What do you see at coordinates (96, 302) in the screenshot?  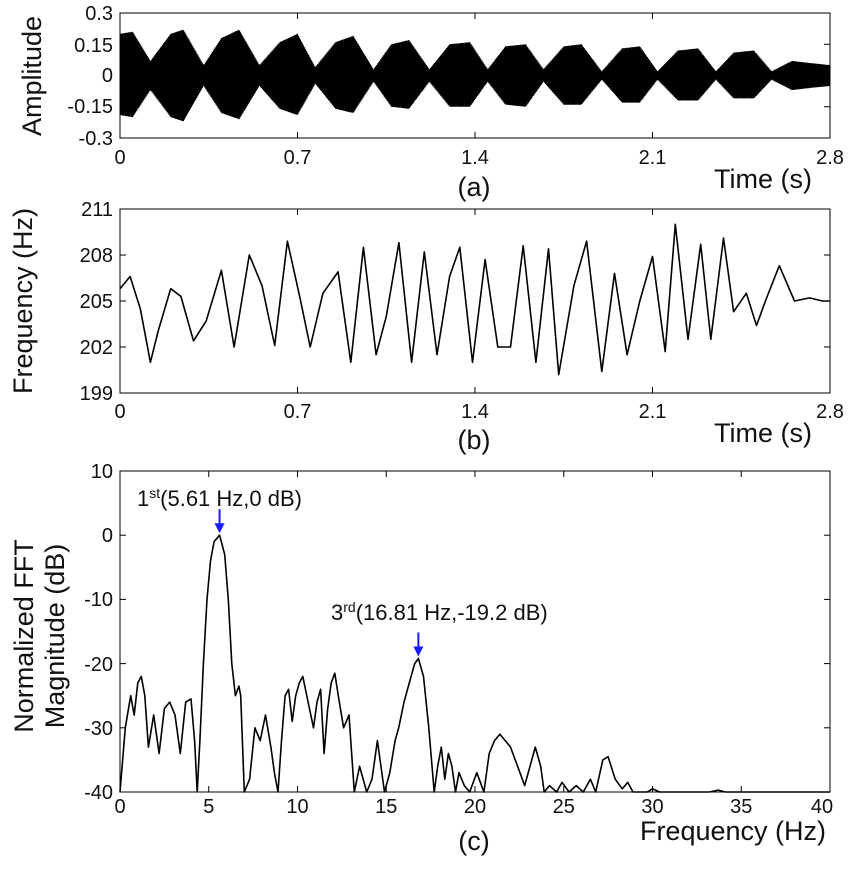 I see `panel-b-ytick-label: 205` at bounding box center [96, 302].